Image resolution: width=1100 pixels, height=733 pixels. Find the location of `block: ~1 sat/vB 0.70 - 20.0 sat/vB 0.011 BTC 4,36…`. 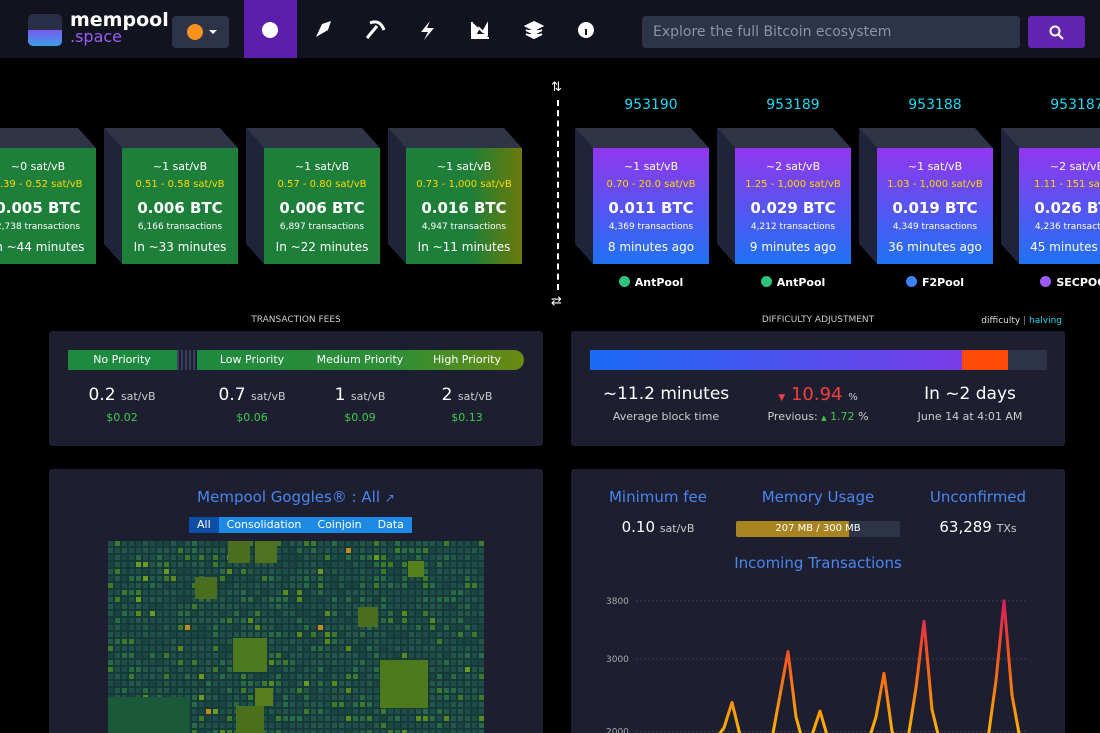

block: ~1 sat/vB 0.70 - 20.0 sat/vB 0.011 BTC 4,36… is located at coordinates (642, 196).